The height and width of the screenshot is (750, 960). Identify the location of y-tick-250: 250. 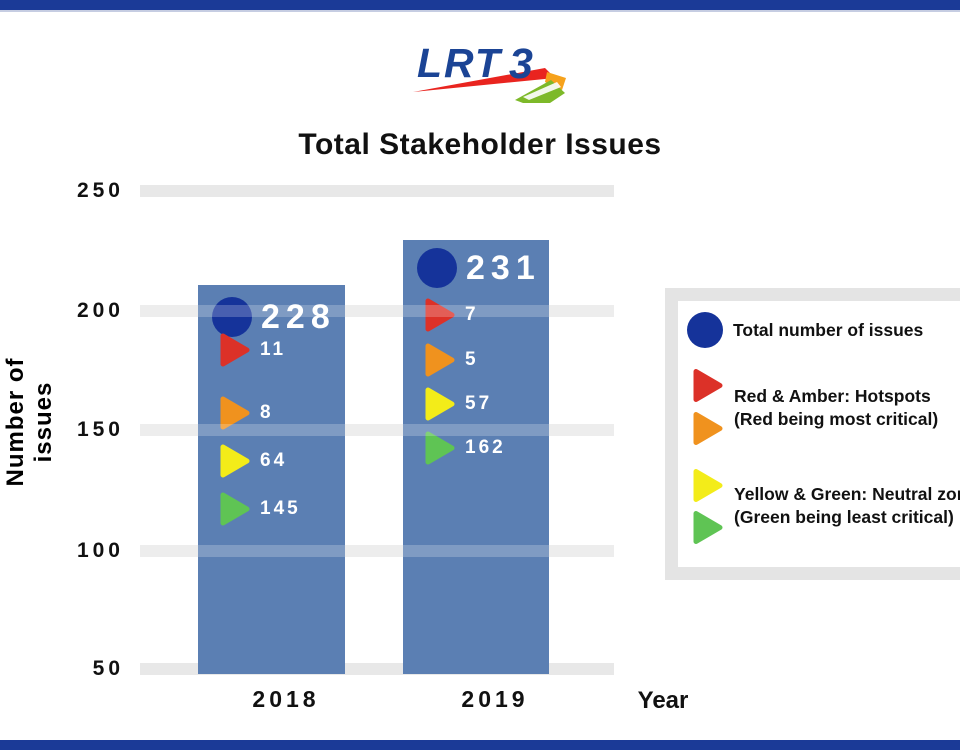
(100, 190).